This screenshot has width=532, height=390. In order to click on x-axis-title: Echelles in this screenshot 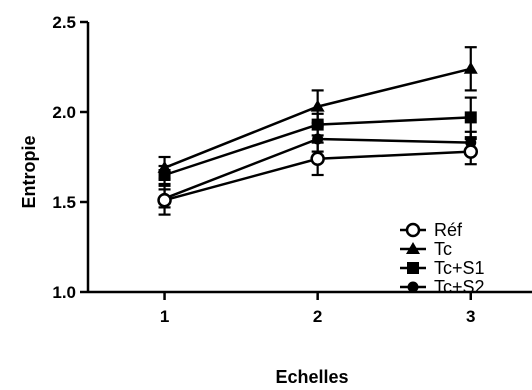, I will do `click(311, 377)`.